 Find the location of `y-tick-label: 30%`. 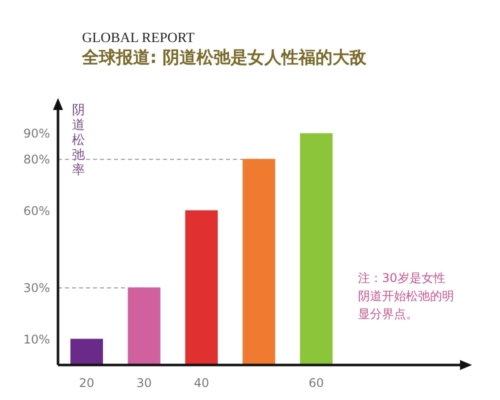

y-tick-label: 30% is located at coordinates (36, 287).